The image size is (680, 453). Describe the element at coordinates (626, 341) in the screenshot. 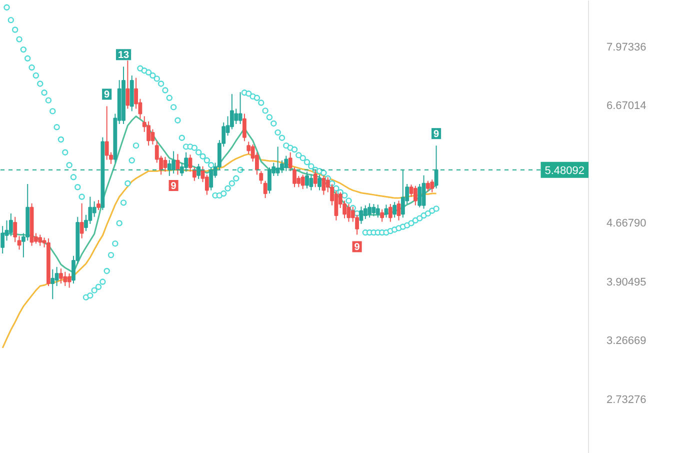

I see `y-tick-label: 3.26669` at that location.